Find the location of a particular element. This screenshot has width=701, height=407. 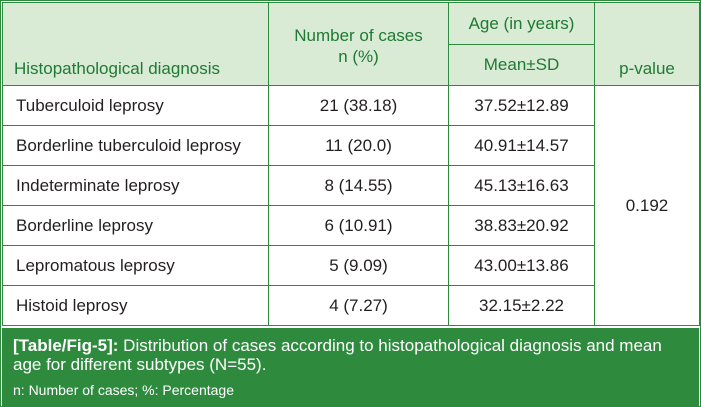

table-row: Lepromatous leprosy 5 (9.09) 43.00±13.86 is located at coordinates (351, 265).